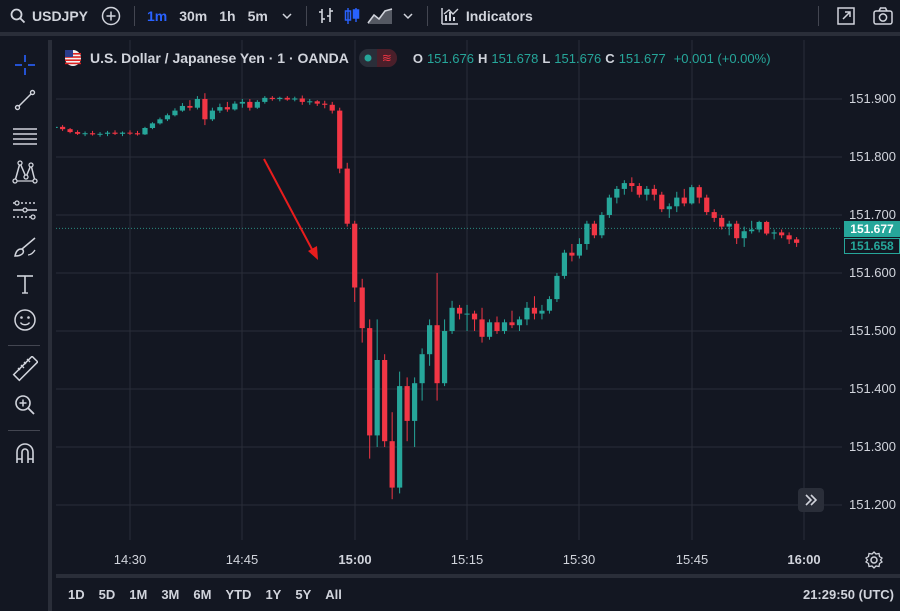 Image resolution: width=900 pixels, height=611 pixels. Describe the element at coordinates (380, 16) in the screenshot. I see `area-chart-type-button` at that location.